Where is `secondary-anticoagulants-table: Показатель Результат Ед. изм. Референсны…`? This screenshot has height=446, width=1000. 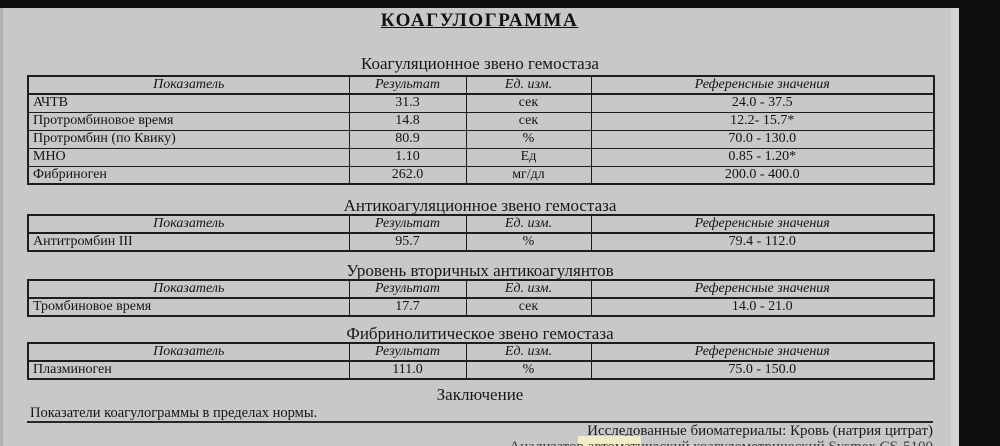
secondary-anticoagulants-table: Показатель Результат Ед. изм. Референсны… is located at coordinates (481, 298).